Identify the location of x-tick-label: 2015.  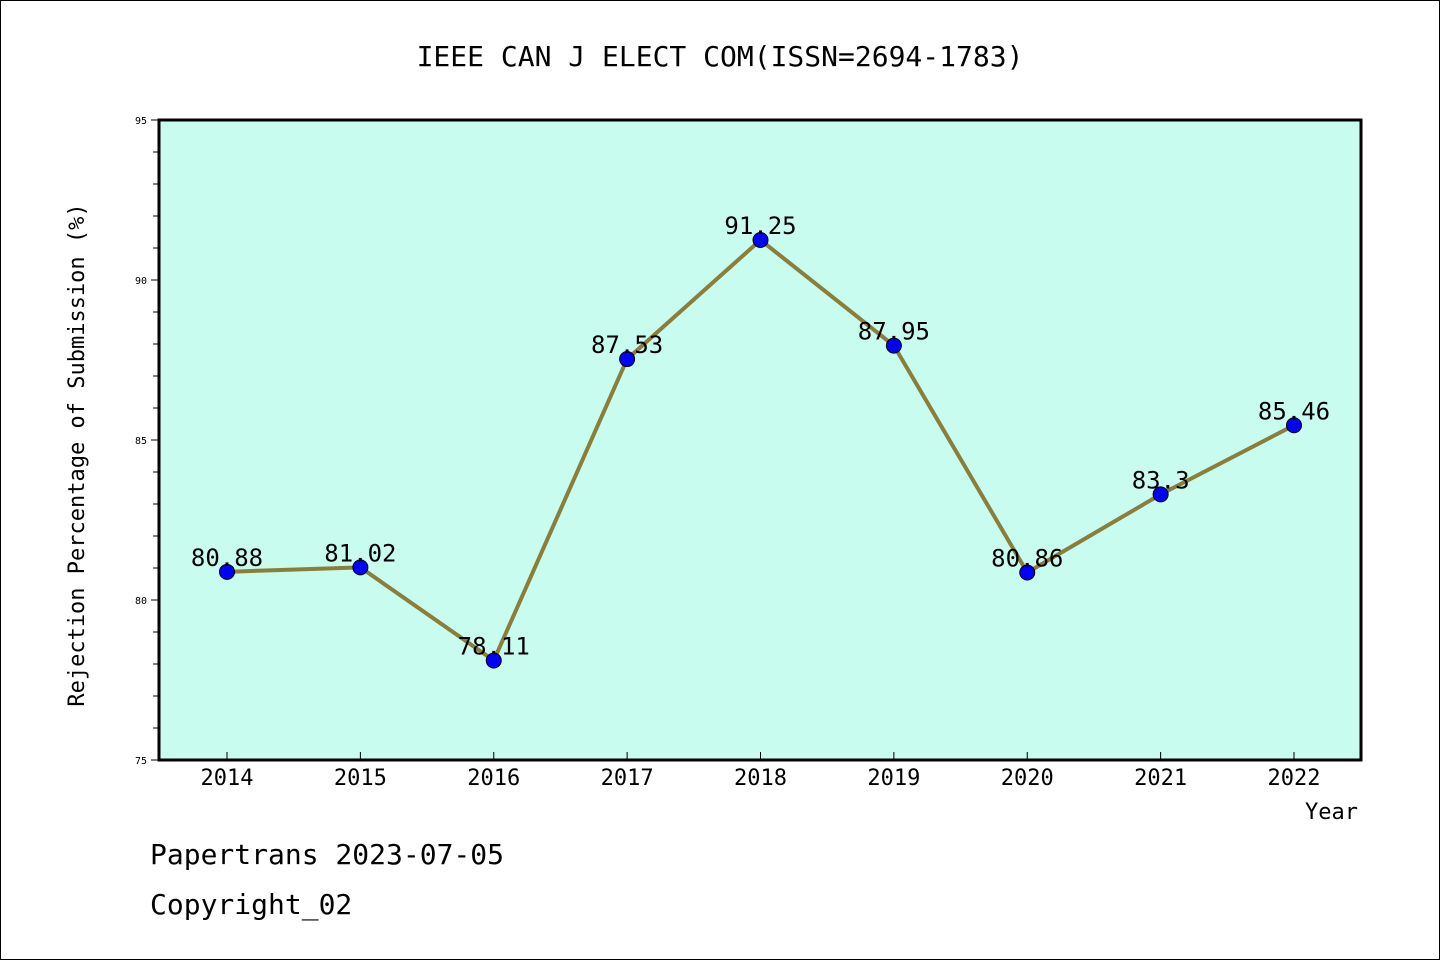
(360, 778).